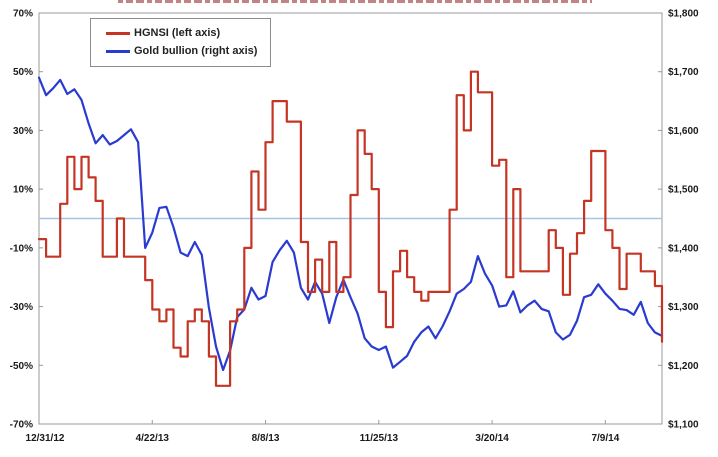 The height and width of the screenshot is (457, 718). Describe the element at coordinates (683, 425) in the screenshot. I see `right-axis-label: $1,100` at that location.